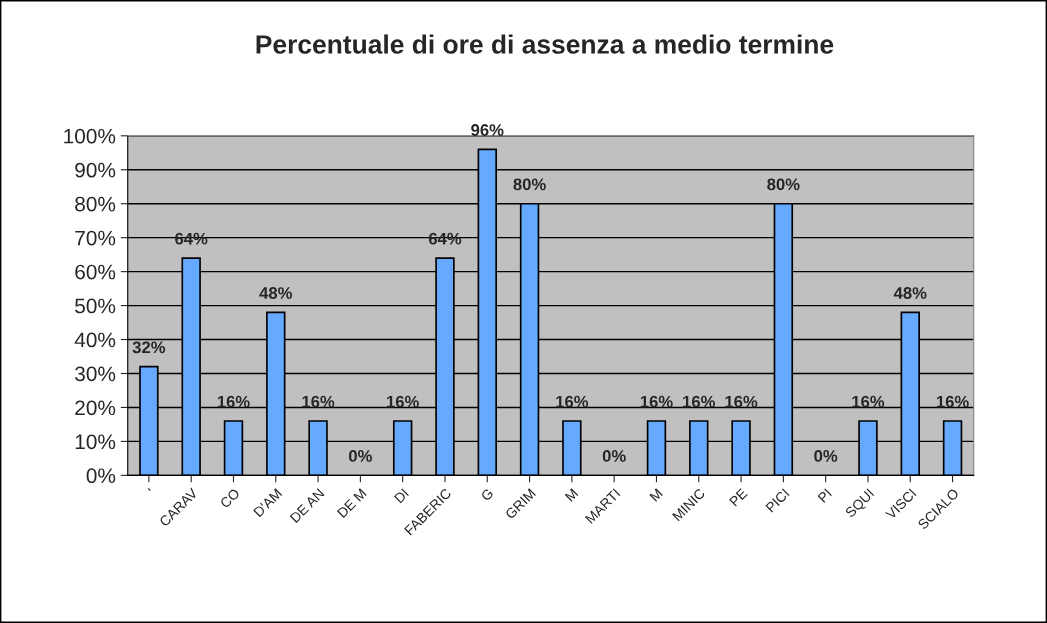 This screenshot has height=623, width=1047. Describe the element at coordinates (95, 238) in the screenshot. I see `y-tick-label: 70%` at that location.